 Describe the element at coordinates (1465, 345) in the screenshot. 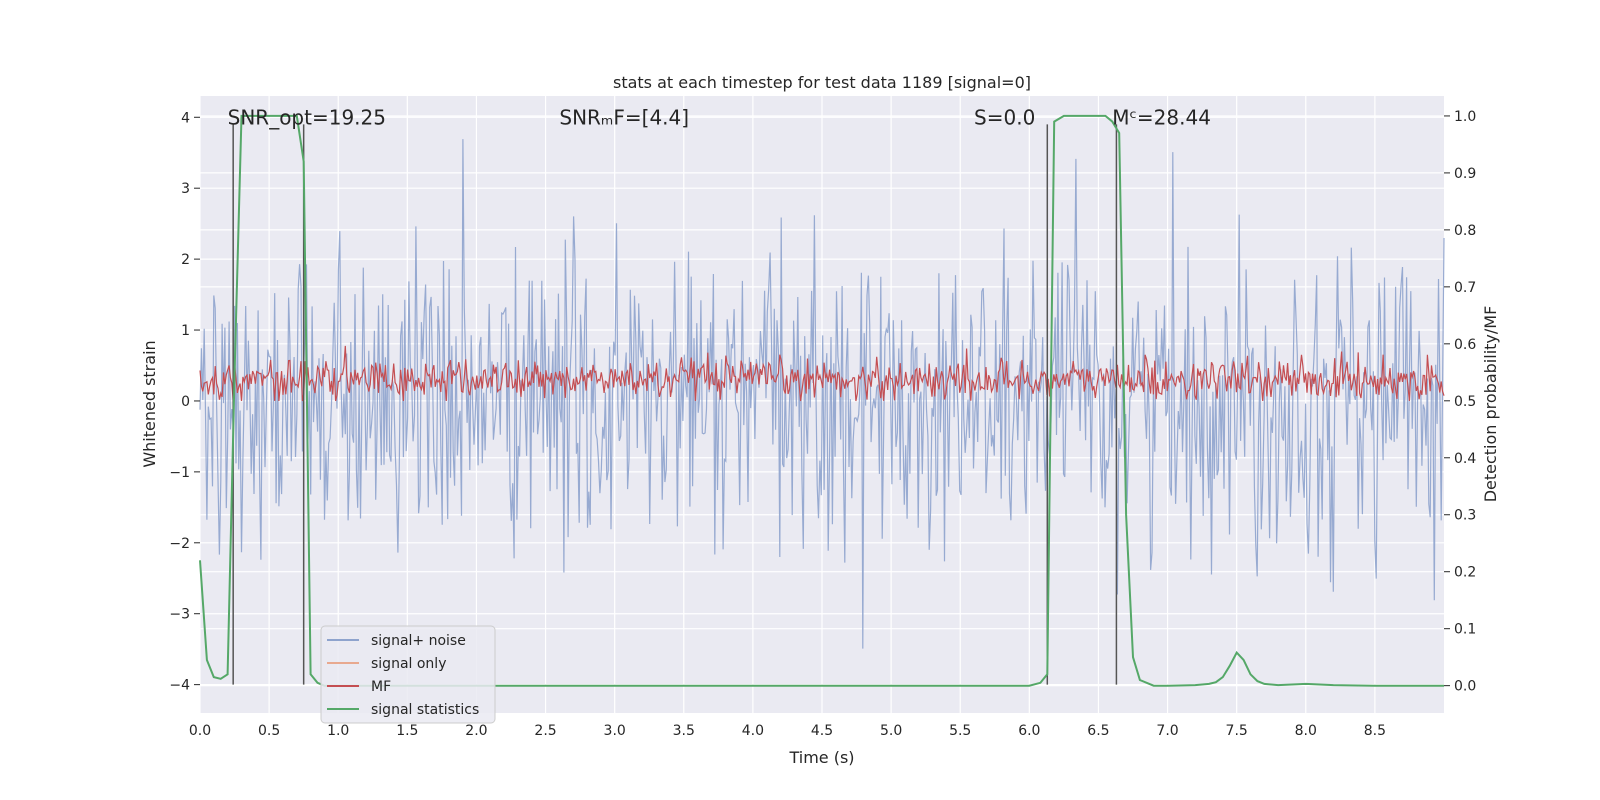

I see `y-tick-label-right-4: 0.6` at that location.